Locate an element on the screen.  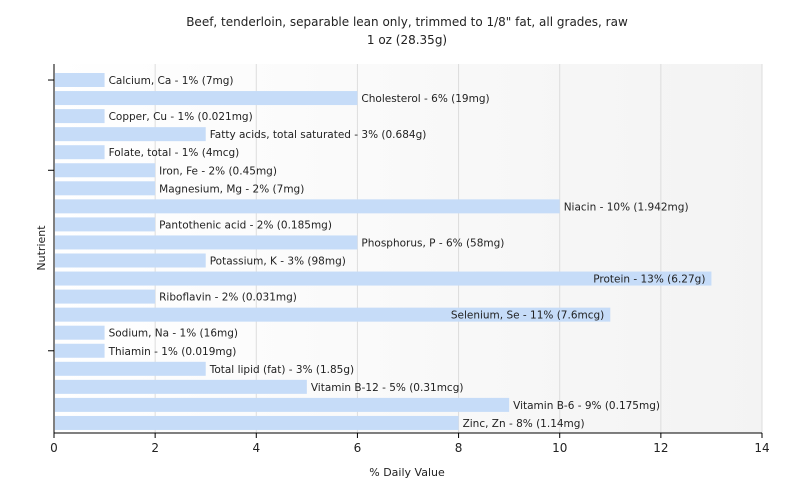
y-axis-label: Nutrient is located at coordinates (41, 248).